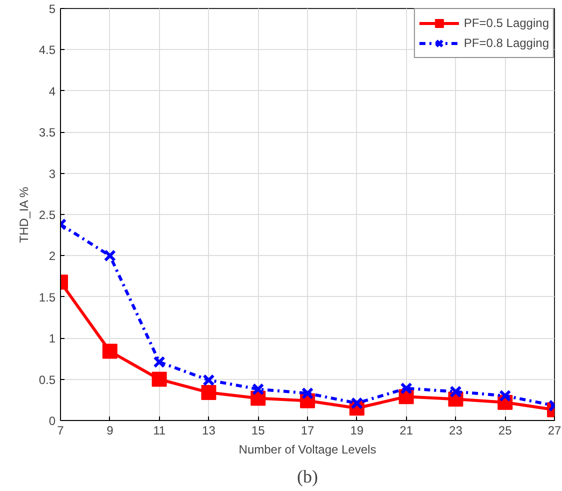 This screenshot has width=562, height=491. I want to click on x-tick-label: 15, so click(258, 431).